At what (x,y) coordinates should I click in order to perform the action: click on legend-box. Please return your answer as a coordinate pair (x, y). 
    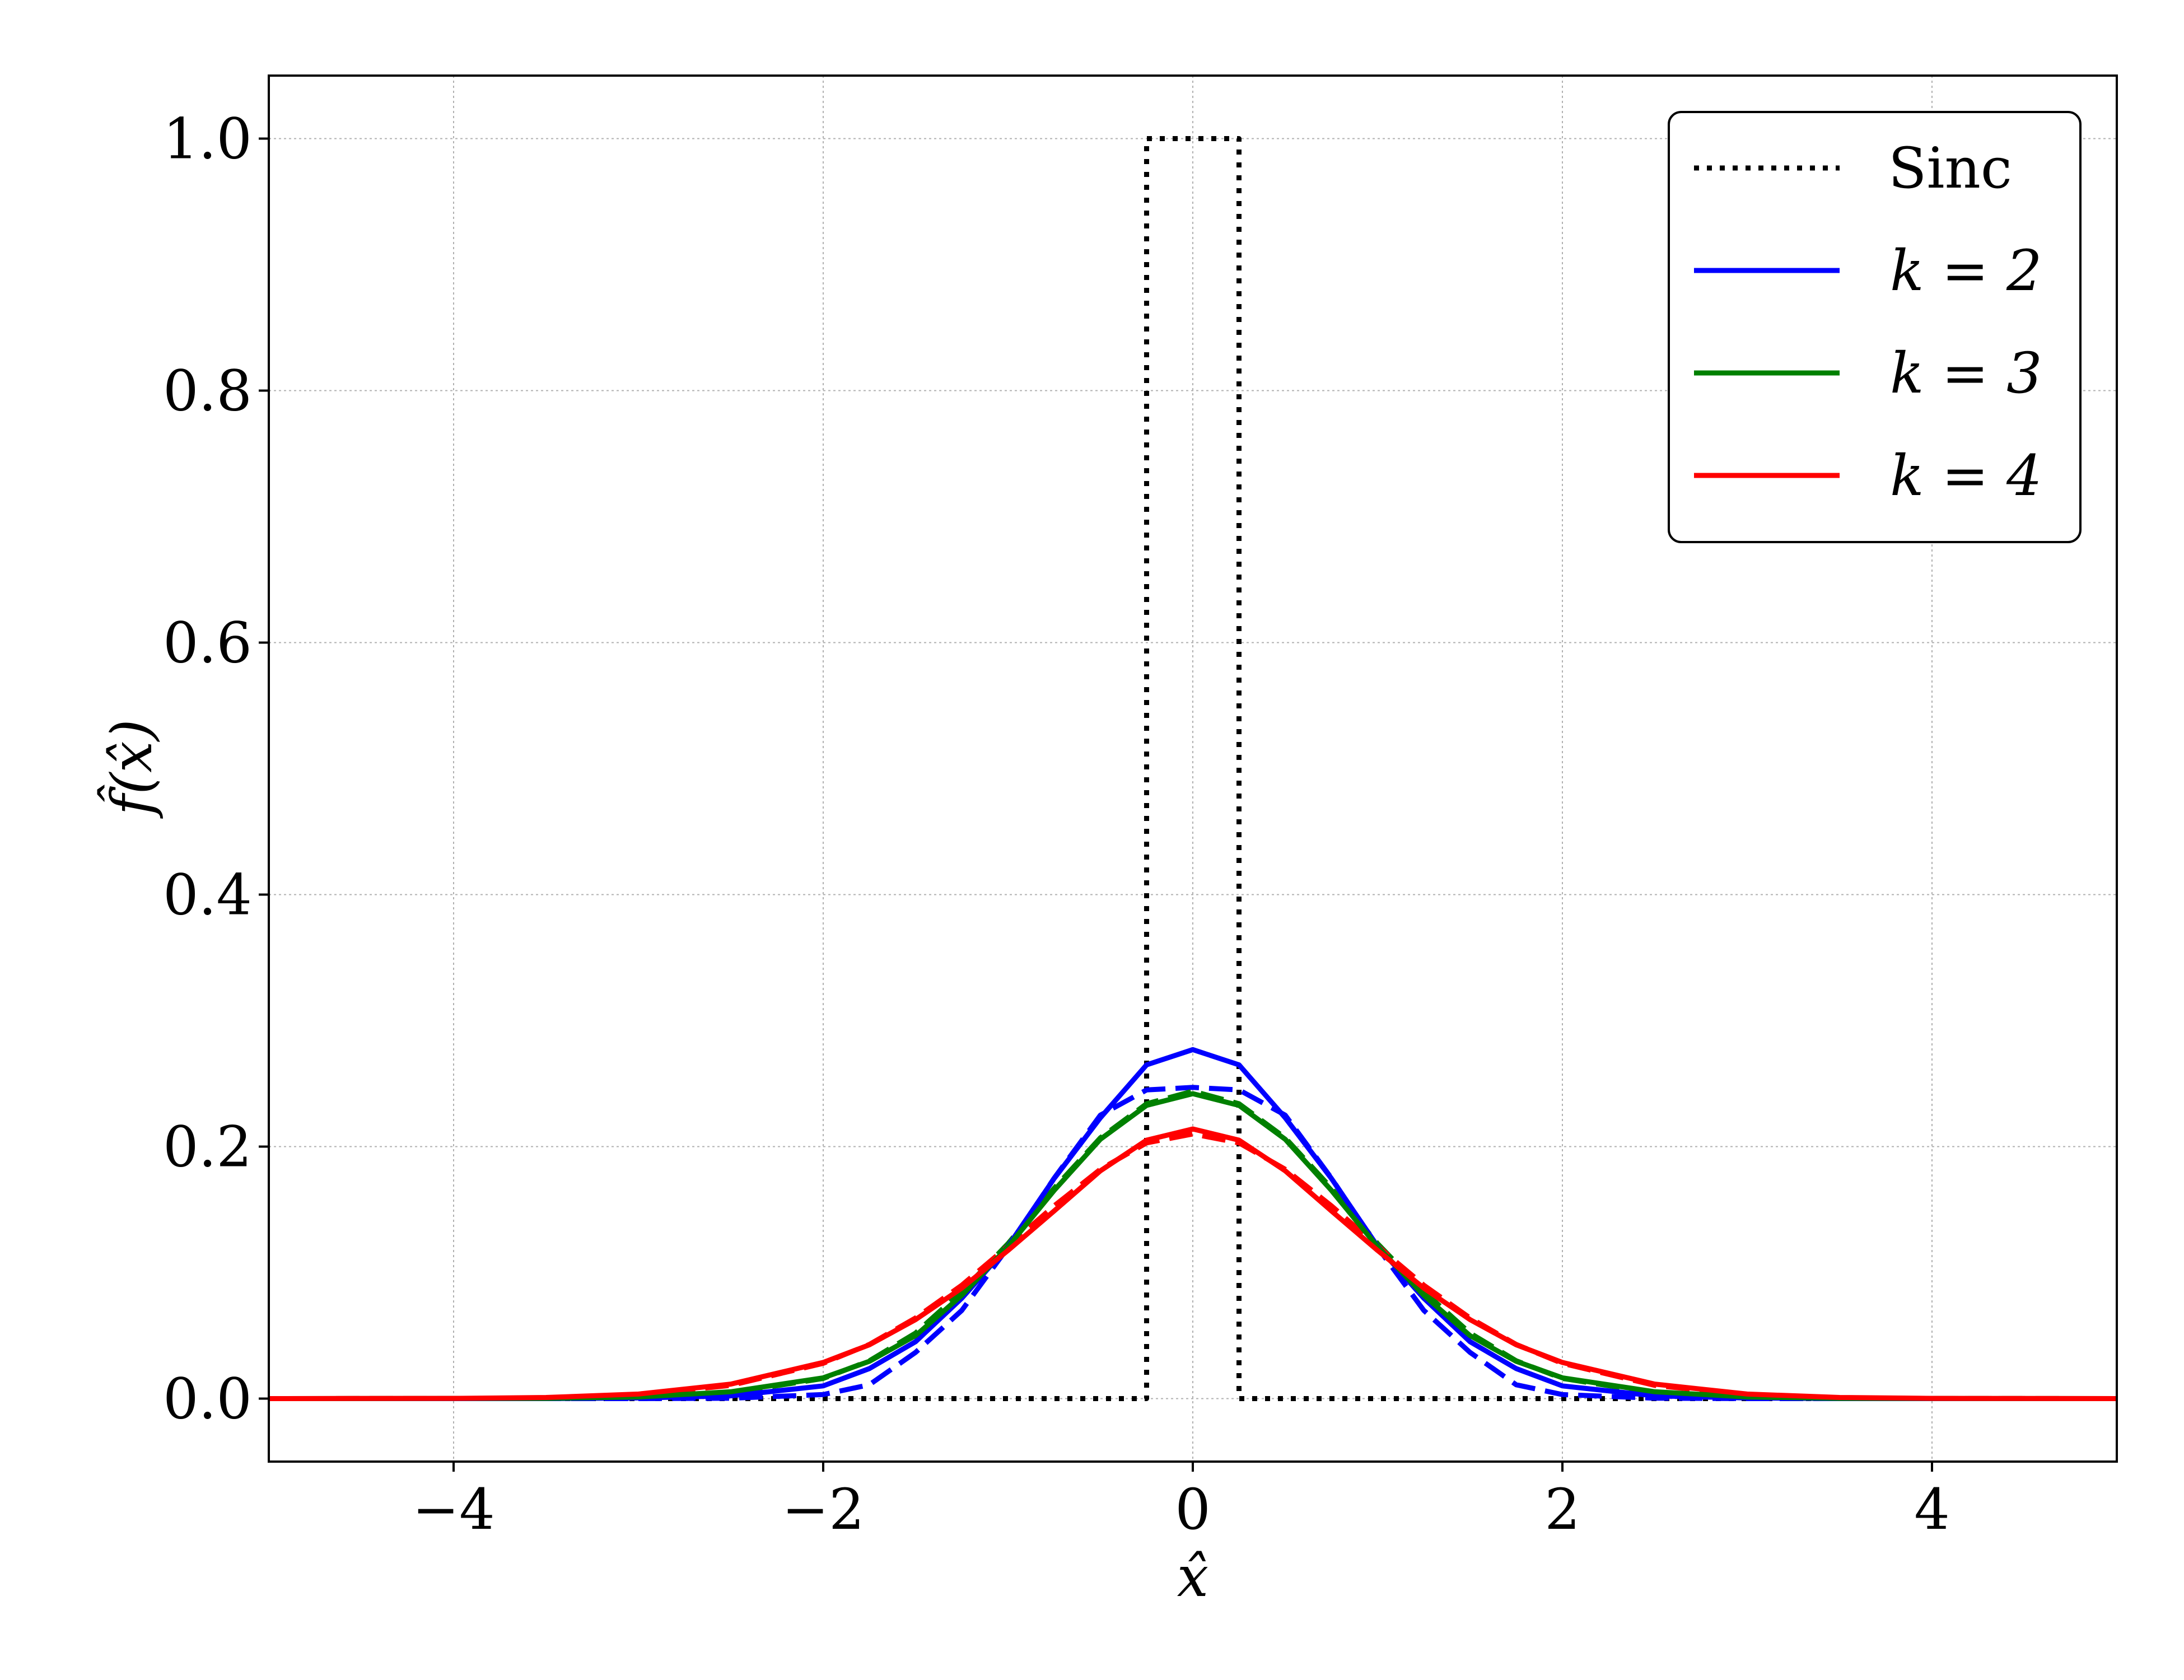
    Looking at the image, I should click on (1875, 327).